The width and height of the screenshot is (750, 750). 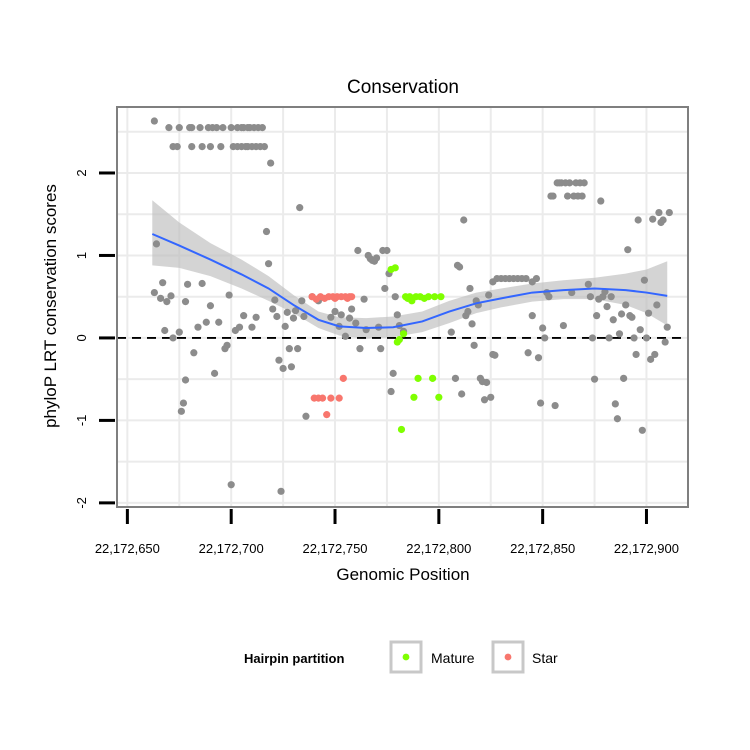 What do you see at coordinates (409, 281) in the screenshot?
I see `smooth-curve` at bounding box center [409, 281].